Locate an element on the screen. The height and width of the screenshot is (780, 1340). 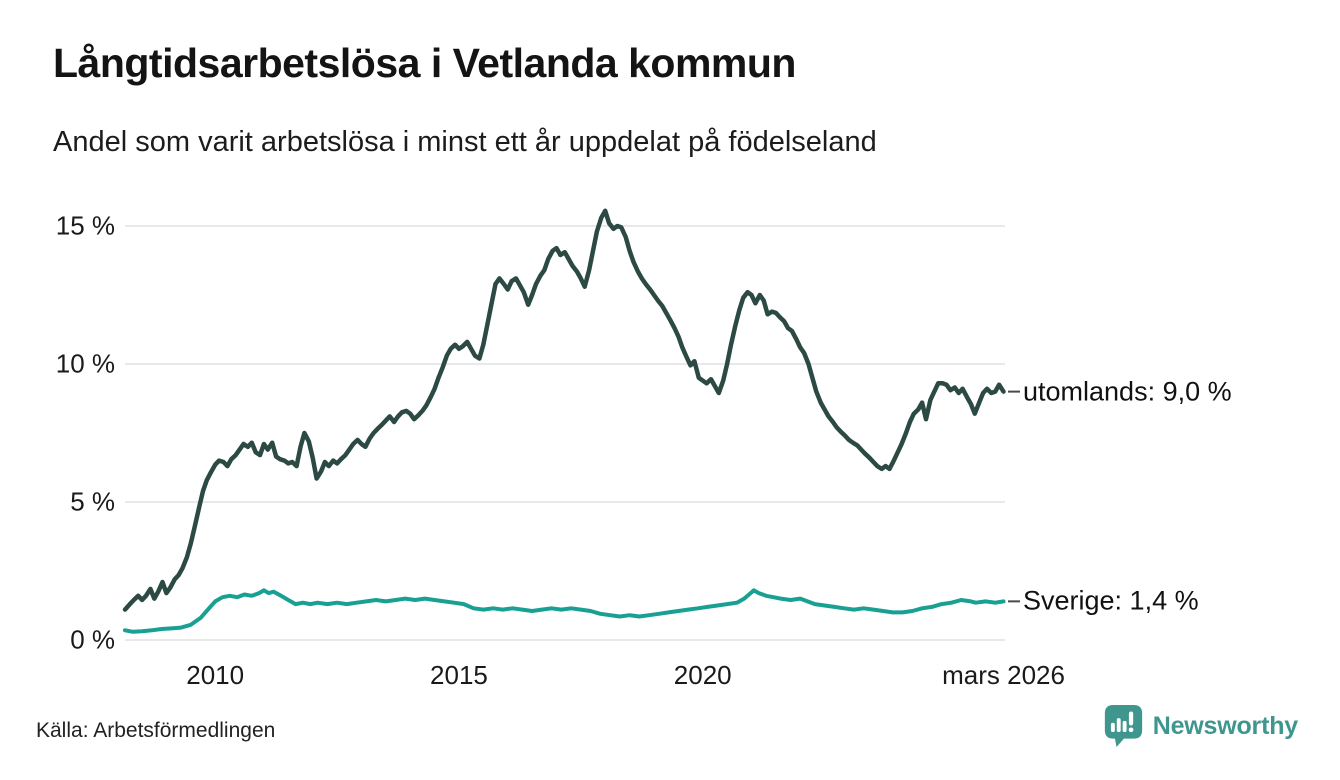
x-tick-2020: 2020 is located at coordinates (702, 675).